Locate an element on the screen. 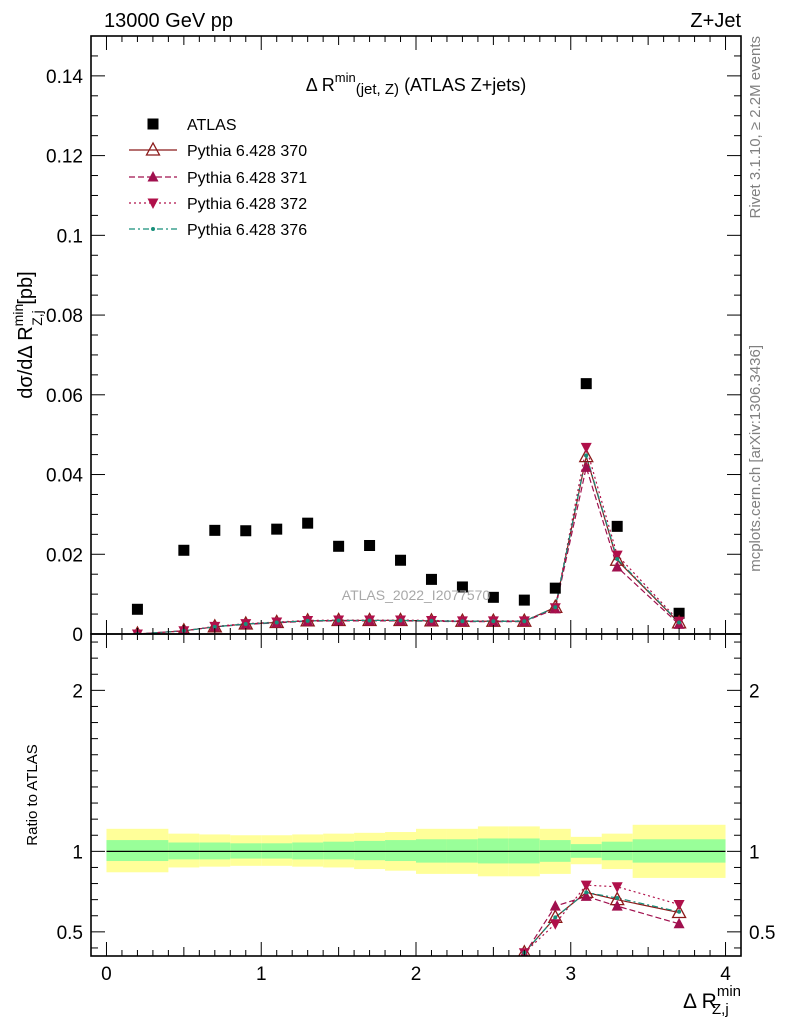 This screenshot has height=1024, width=786. legend-marker-atlas is located at coordinates (153, 124).